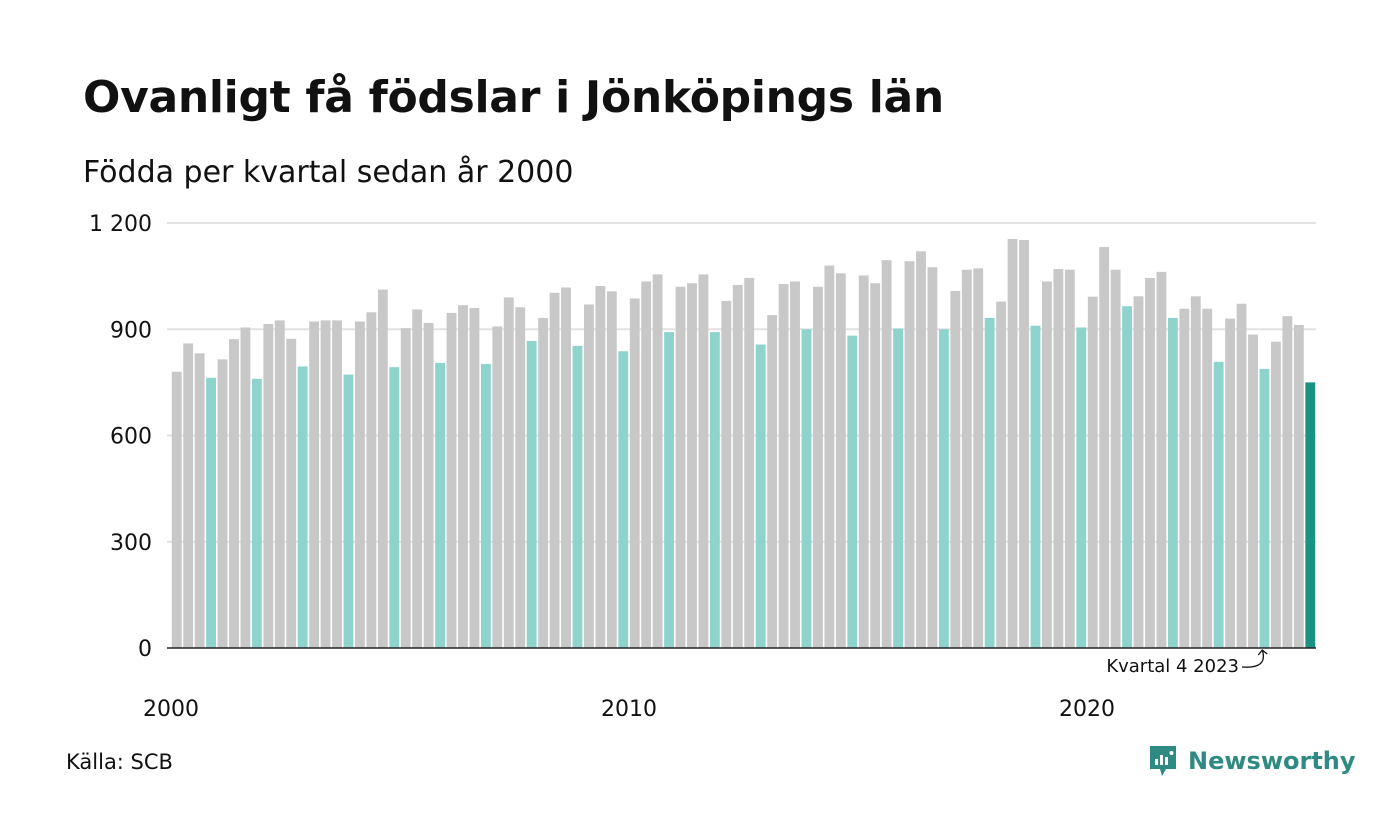 The width and height of the screenshot is (1400, 840). Describe the element at coordinates (1187, 663) in the screenshot. I see `latest-annotation: Kvartal 4 2023` at that location.